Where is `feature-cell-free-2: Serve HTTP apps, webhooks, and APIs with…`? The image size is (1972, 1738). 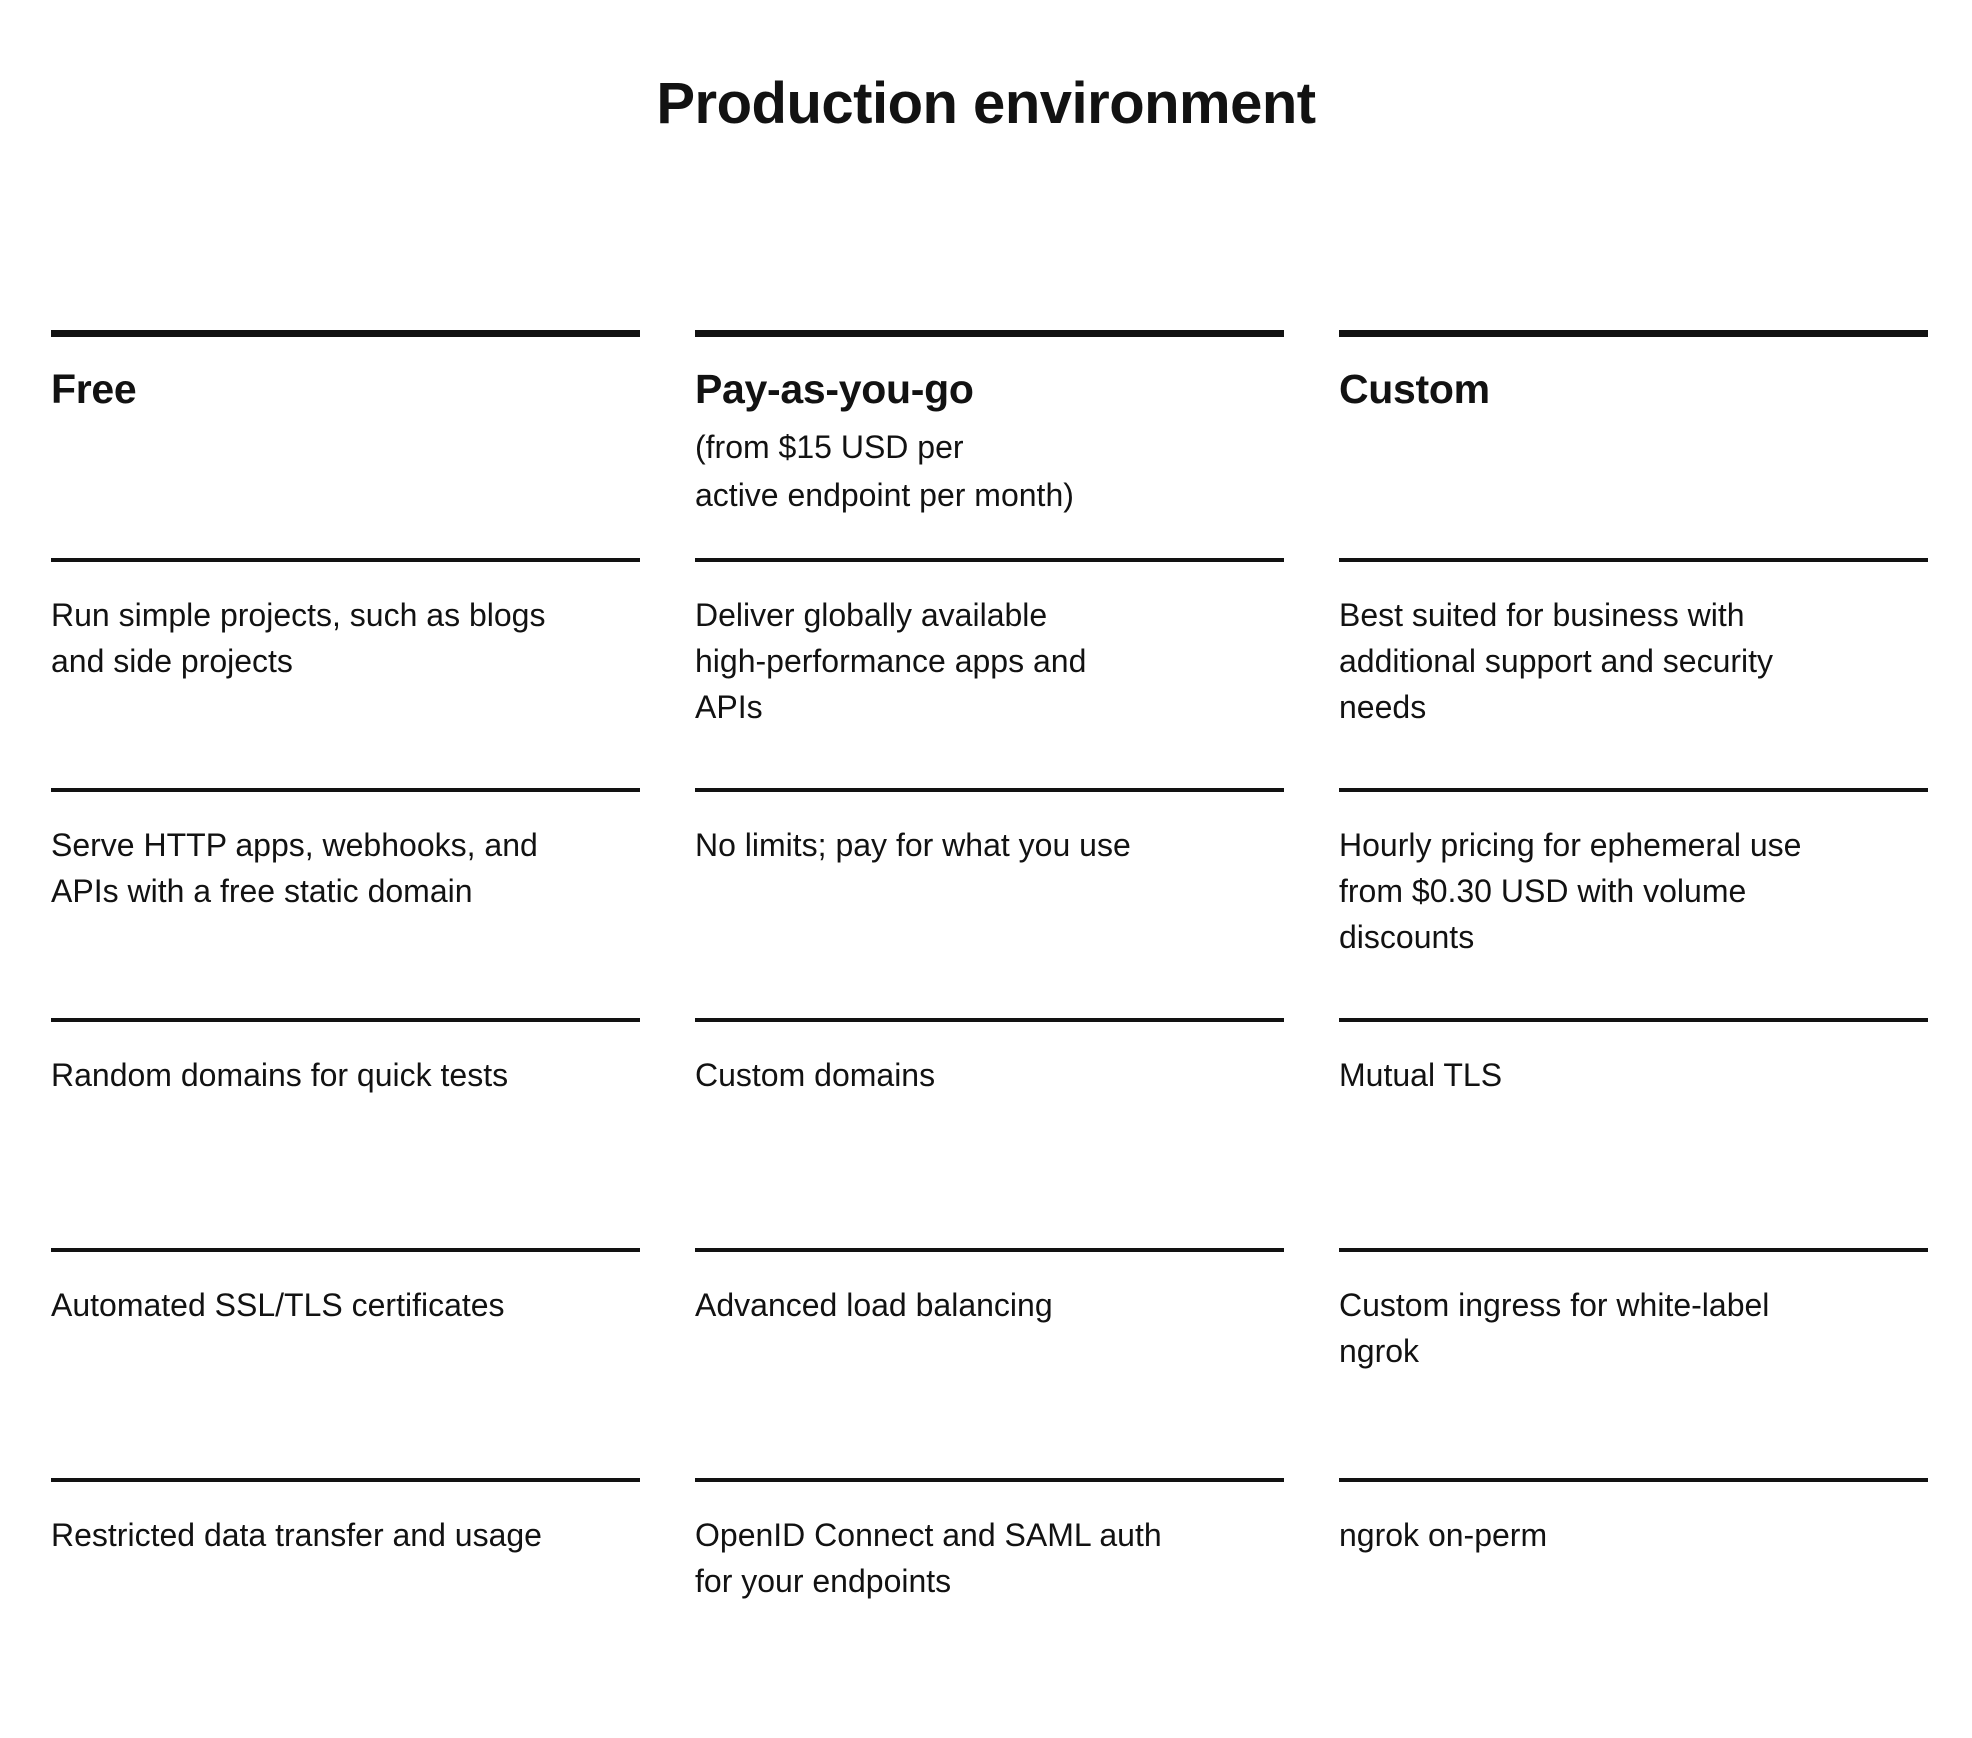 feature-cell-free-2: Serve HTTP apps, webhooks, and APIs with… is located at coordinates (345, 903).